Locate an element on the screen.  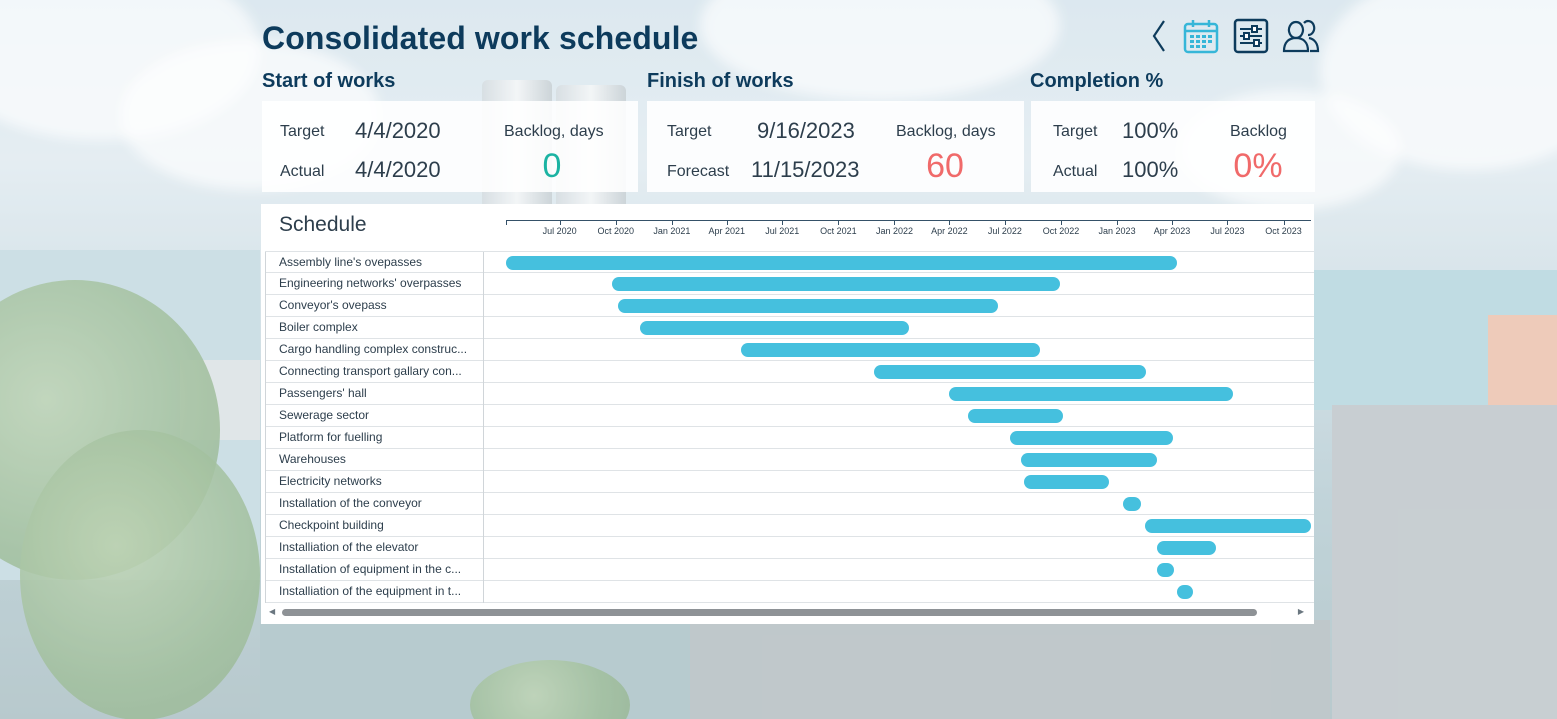
sliders-icon is located at coordinates (1251, 36).